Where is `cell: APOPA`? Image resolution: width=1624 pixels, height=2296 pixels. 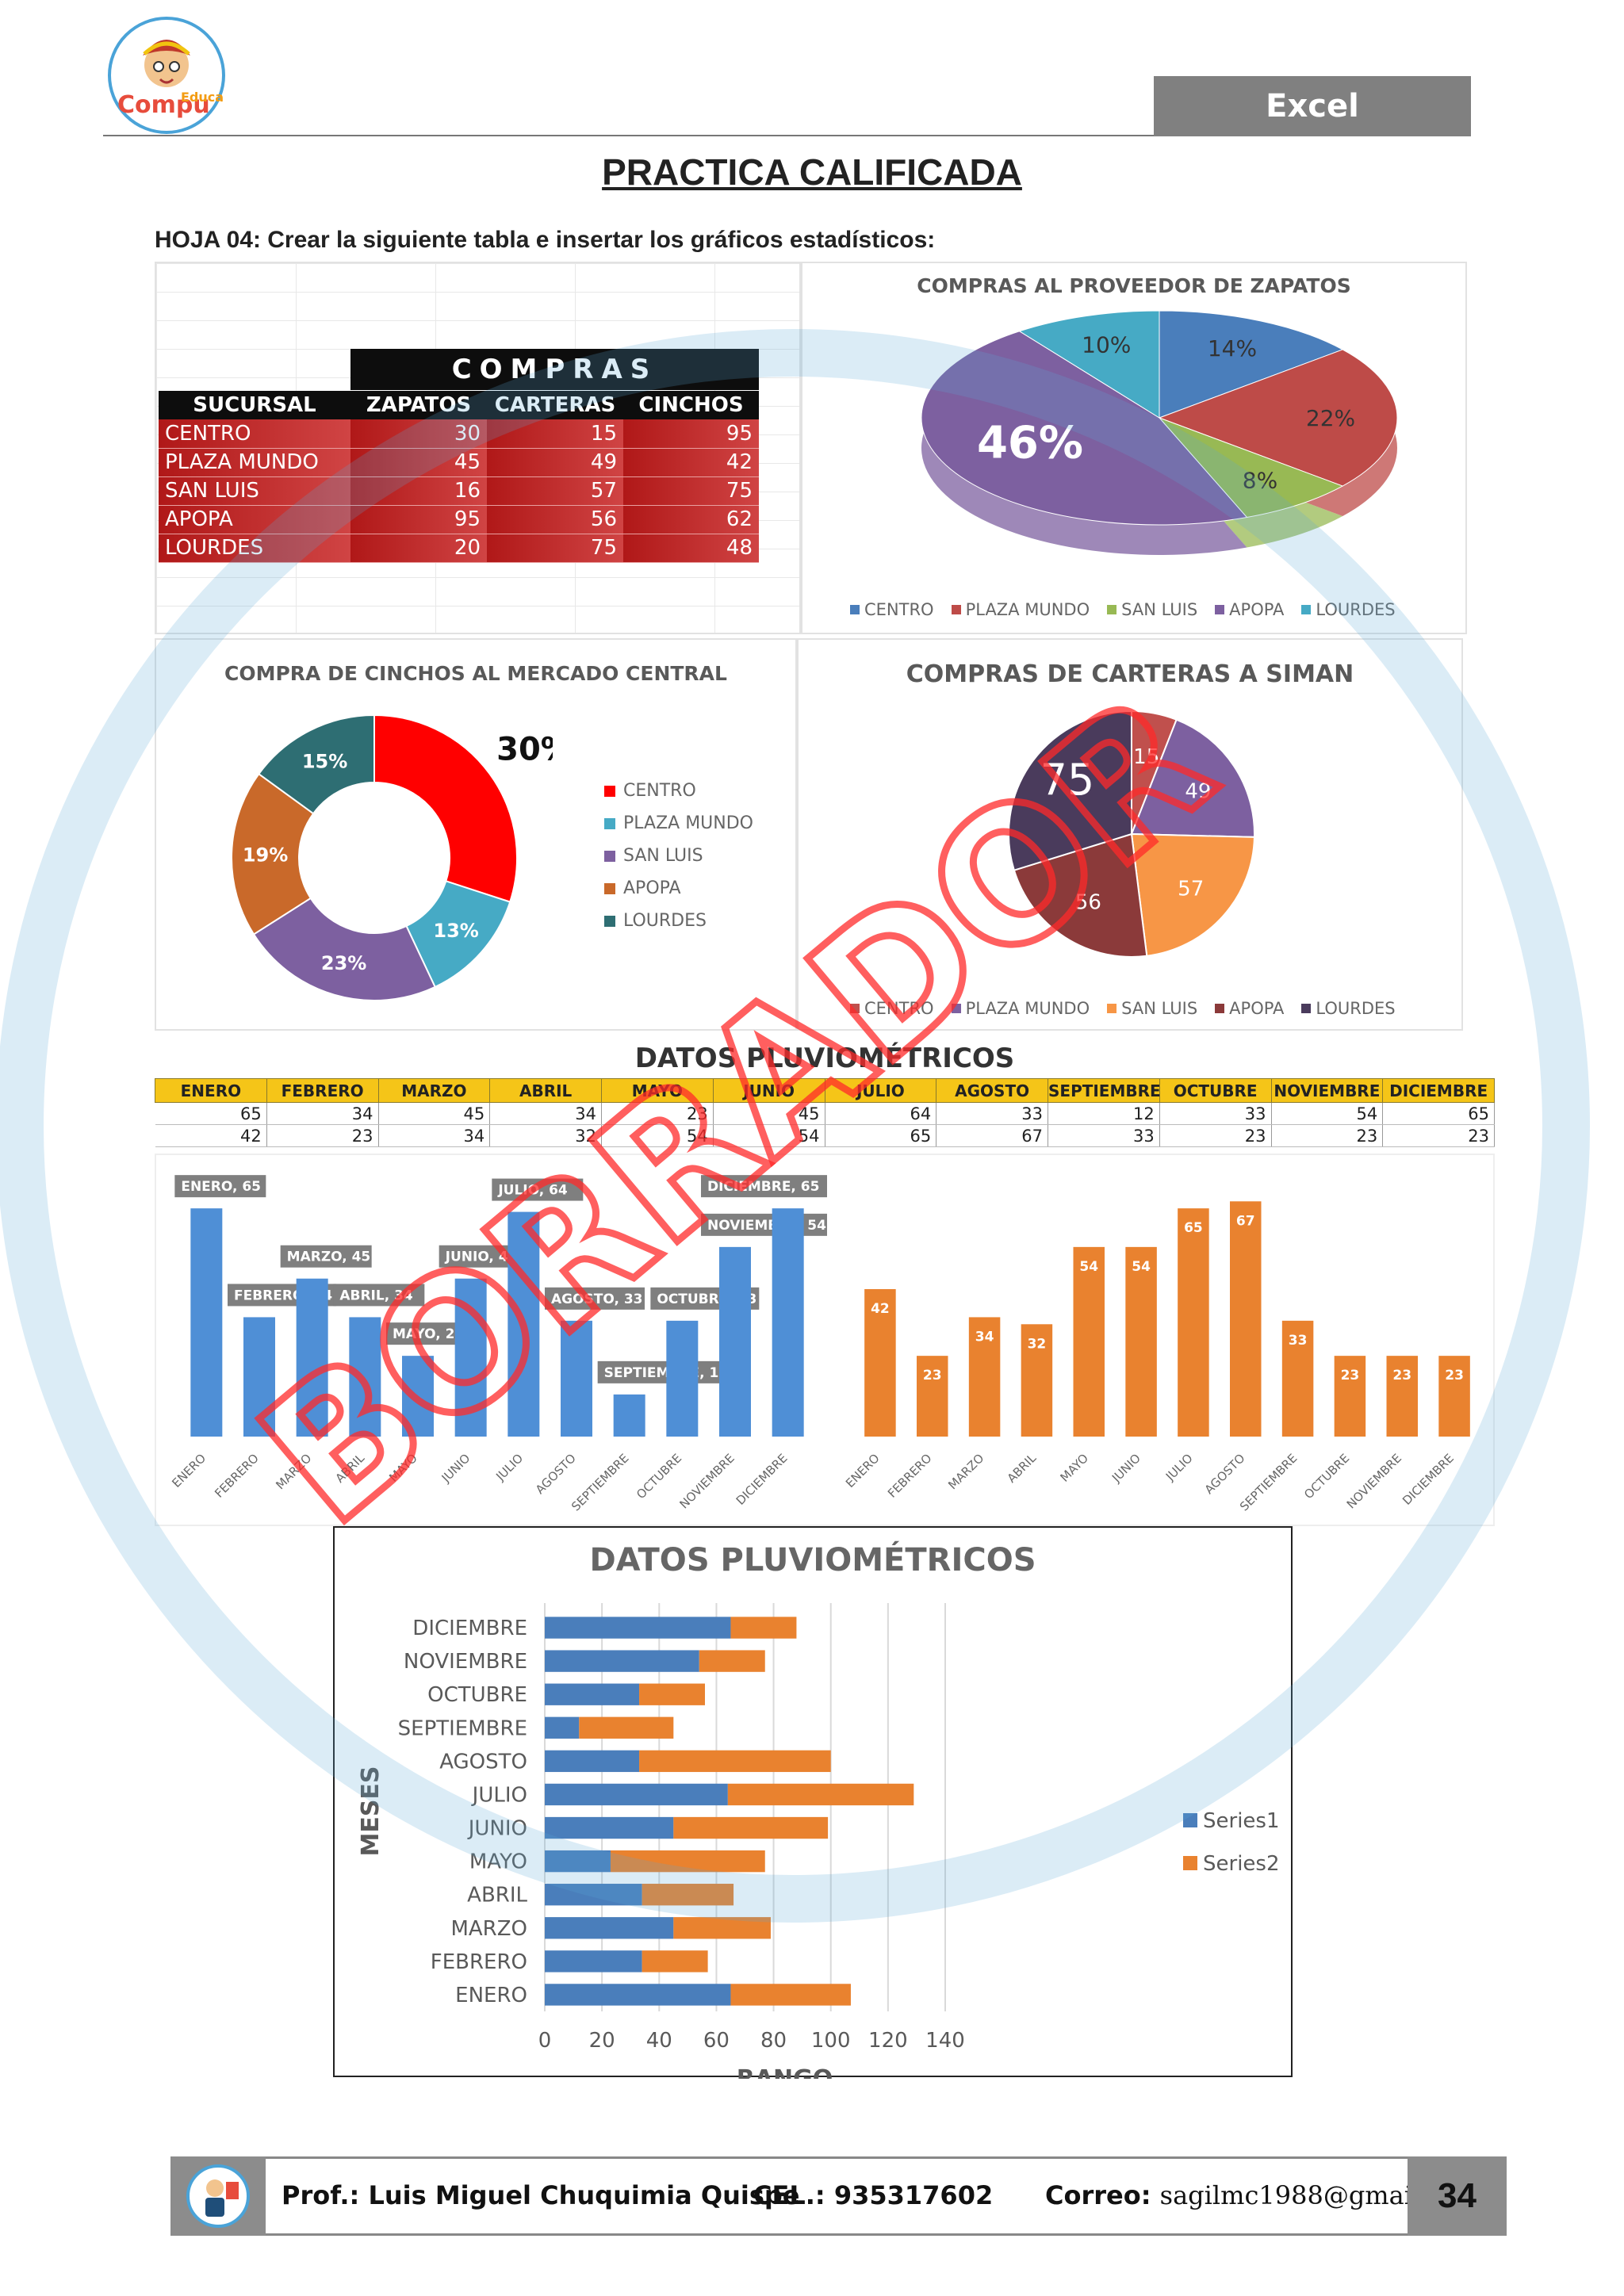
cell: APOPA is located at coordinates (255, 520).